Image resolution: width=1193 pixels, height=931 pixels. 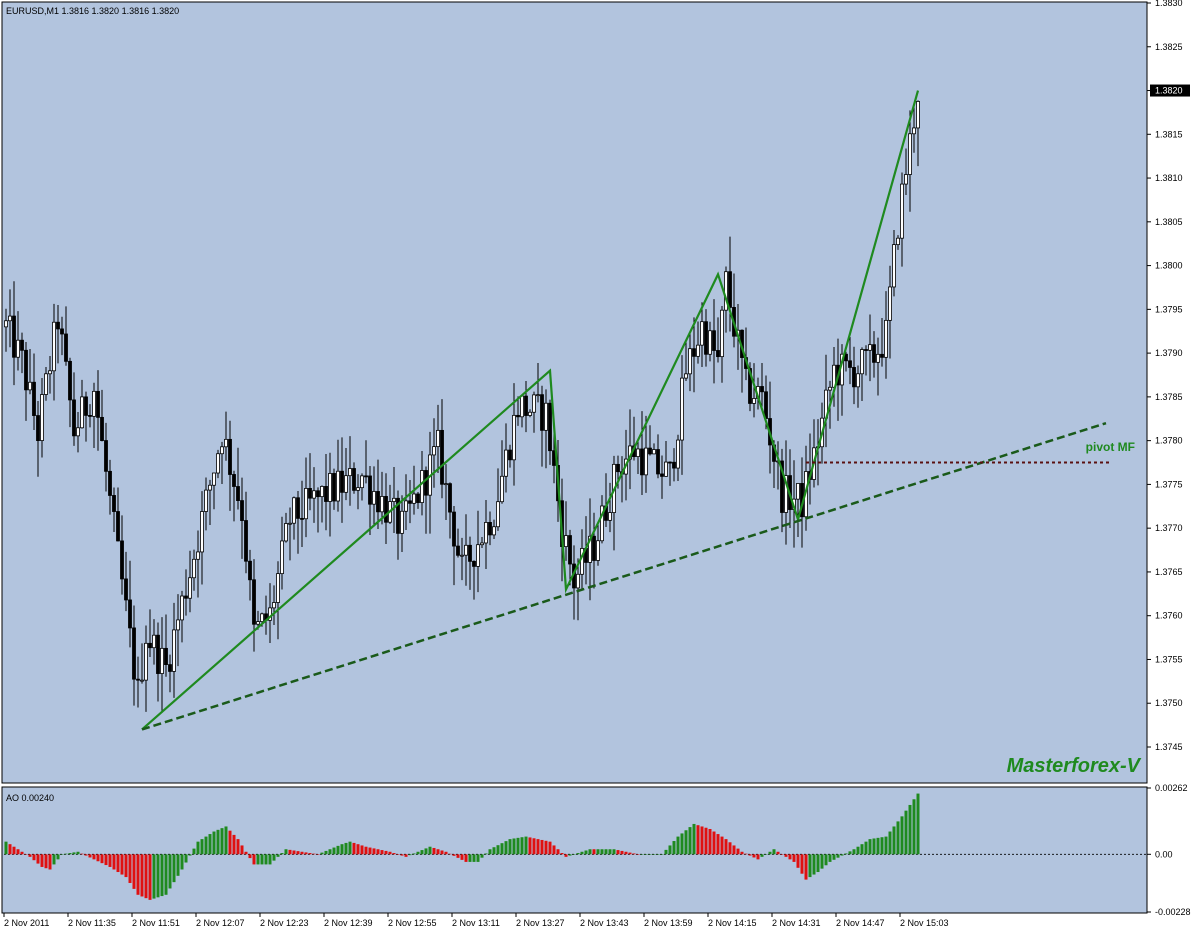 What do you see at coordinates (1169, 397) in the screenshot?
I see `price-tick-label: 1.3785` at bounding box center [1169, 397].